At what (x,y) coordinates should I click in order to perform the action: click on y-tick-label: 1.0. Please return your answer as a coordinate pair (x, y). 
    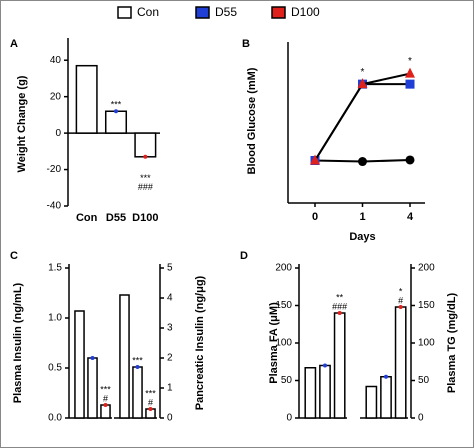
    Looking at the image, I should click on (55, 318).